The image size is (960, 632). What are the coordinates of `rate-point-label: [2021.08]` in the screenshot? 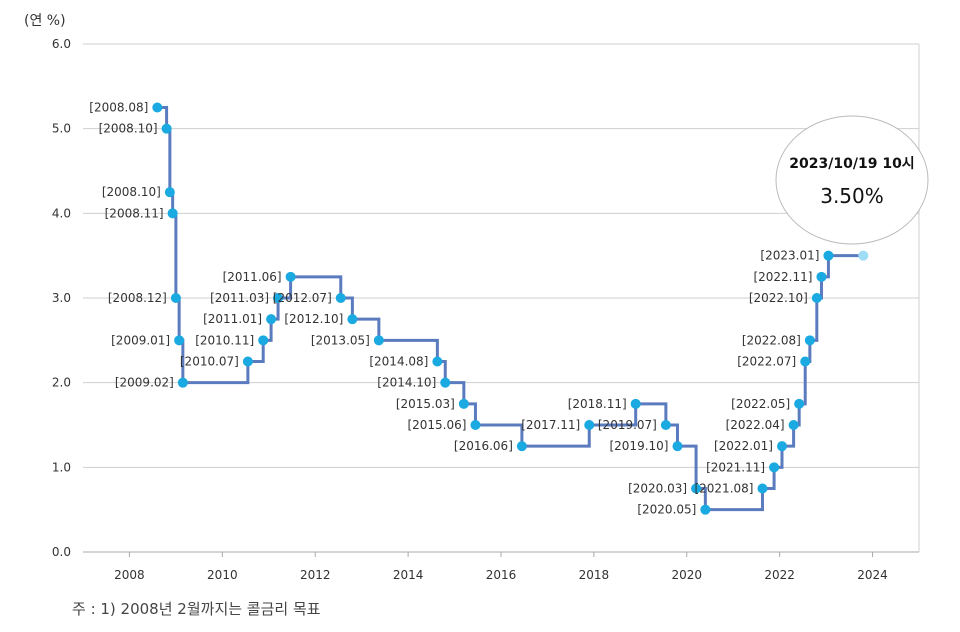 It's located at (723, 489).